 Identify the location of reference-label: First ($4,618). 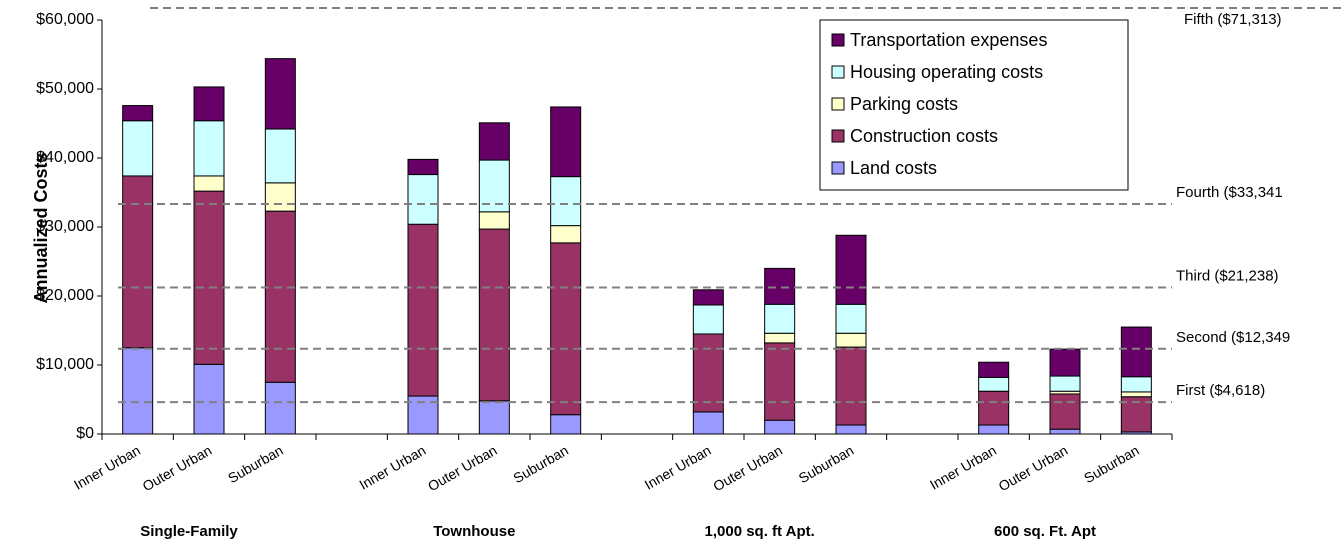
(1220, 390).